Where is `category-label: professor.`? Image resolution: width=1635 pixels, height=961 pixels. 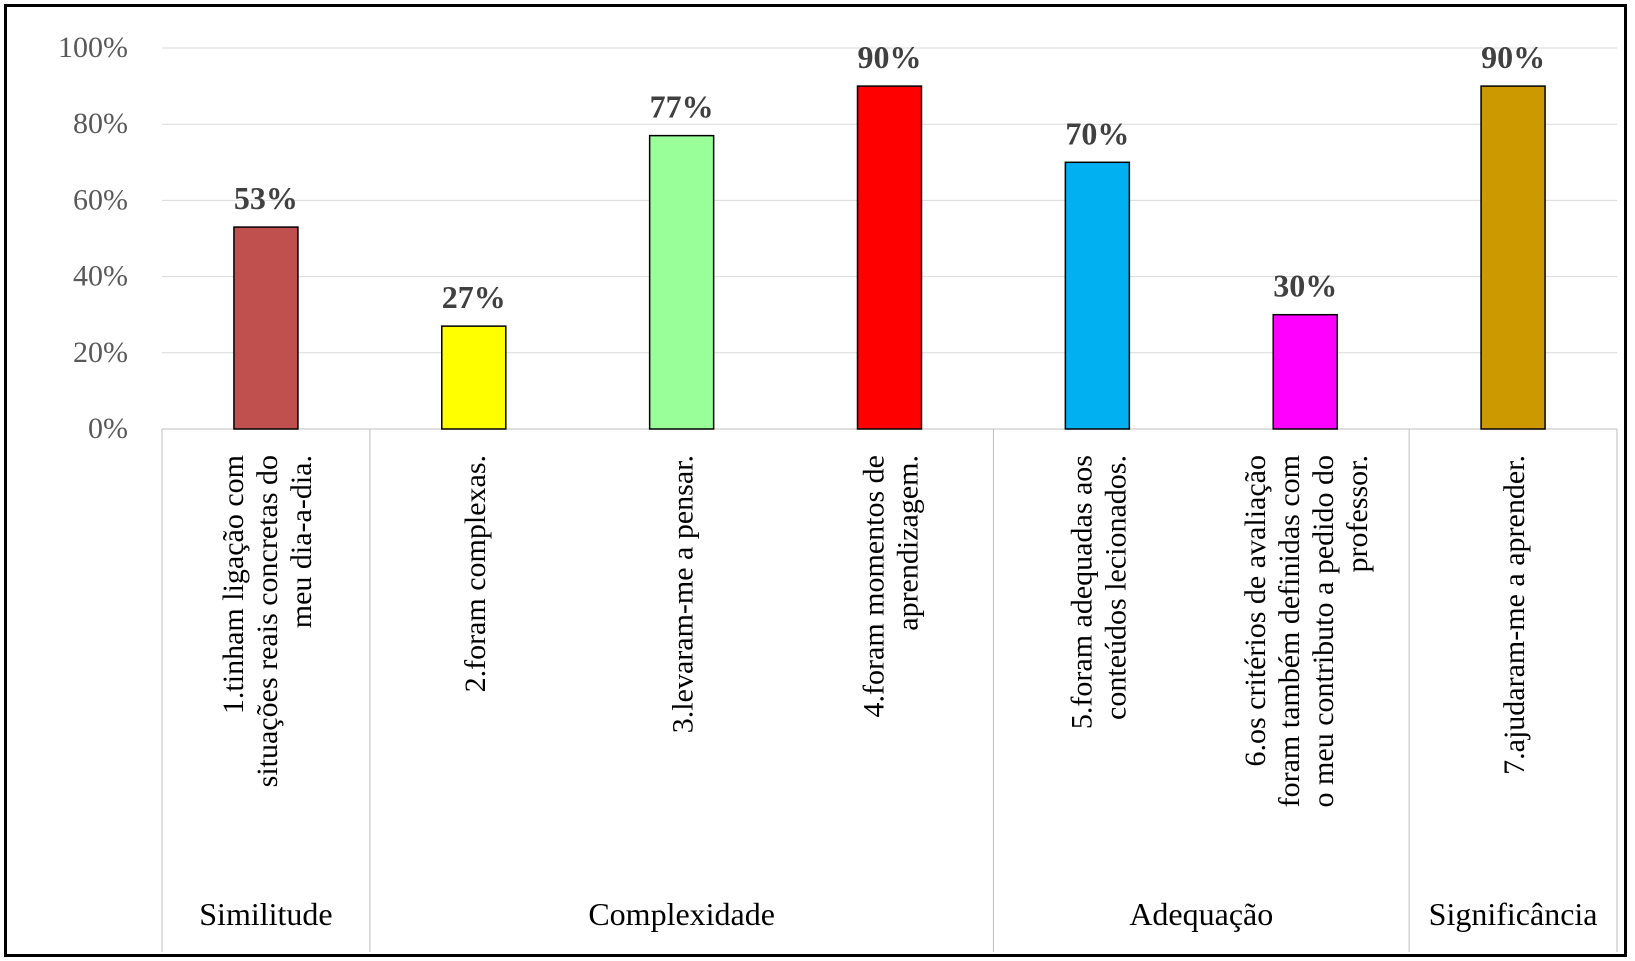
category-label: professor. is located at coordinates (1357, 513).